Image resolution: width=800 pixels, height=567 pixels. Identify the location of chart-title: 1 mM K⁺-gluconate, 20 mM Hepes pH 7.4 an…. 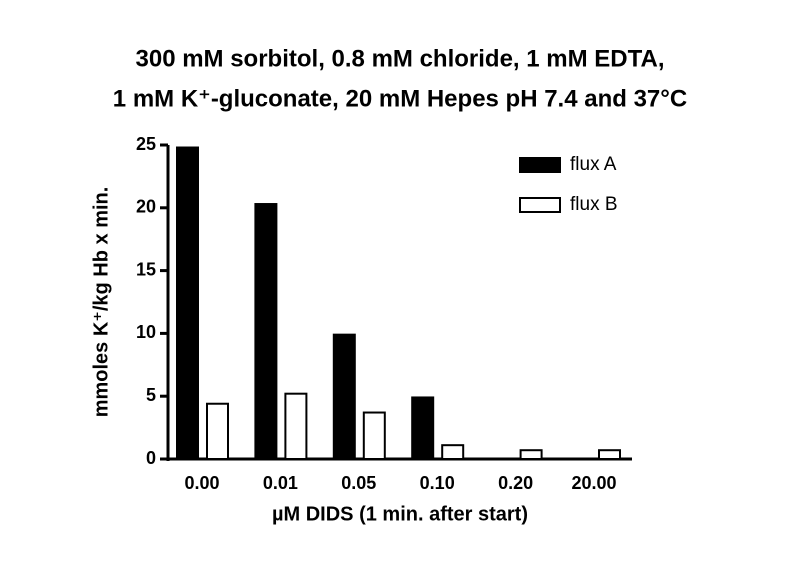
(400, 98).